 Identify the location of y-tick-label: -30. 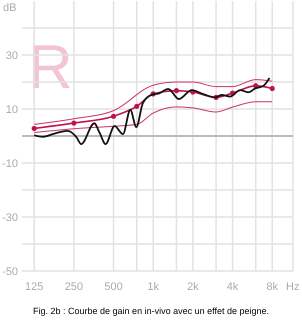
(10, 218).